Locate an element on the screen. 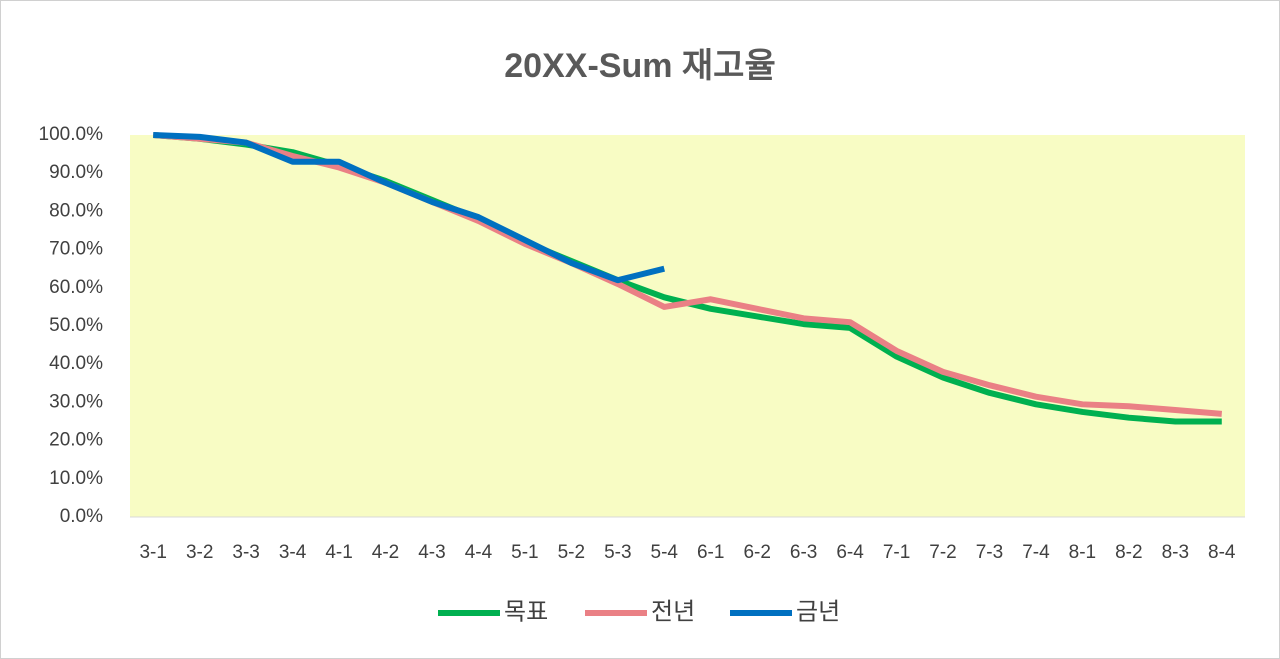  y-tick-label: 50.0% is located at coordinates (76, 325).